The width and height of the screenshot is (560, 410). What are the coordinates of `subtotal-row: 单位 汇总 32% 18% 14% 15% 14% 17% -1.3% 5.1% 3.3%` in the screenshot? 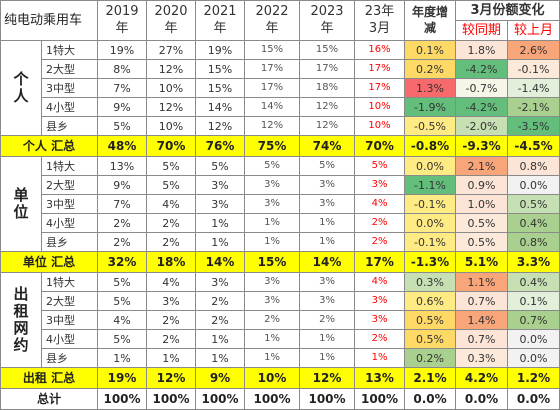 It's located at (280, 262).